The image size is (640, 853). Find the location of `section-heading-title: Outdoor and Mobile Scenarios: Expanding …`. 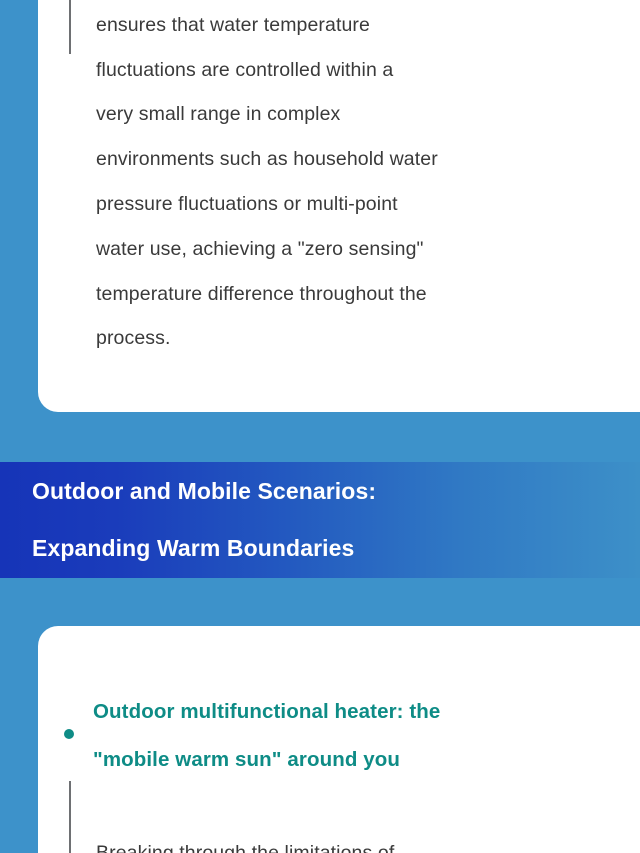

section-heading-title: Outdoor and Mobile Scenarios: Expanding … is located at coordinates (204, 519).